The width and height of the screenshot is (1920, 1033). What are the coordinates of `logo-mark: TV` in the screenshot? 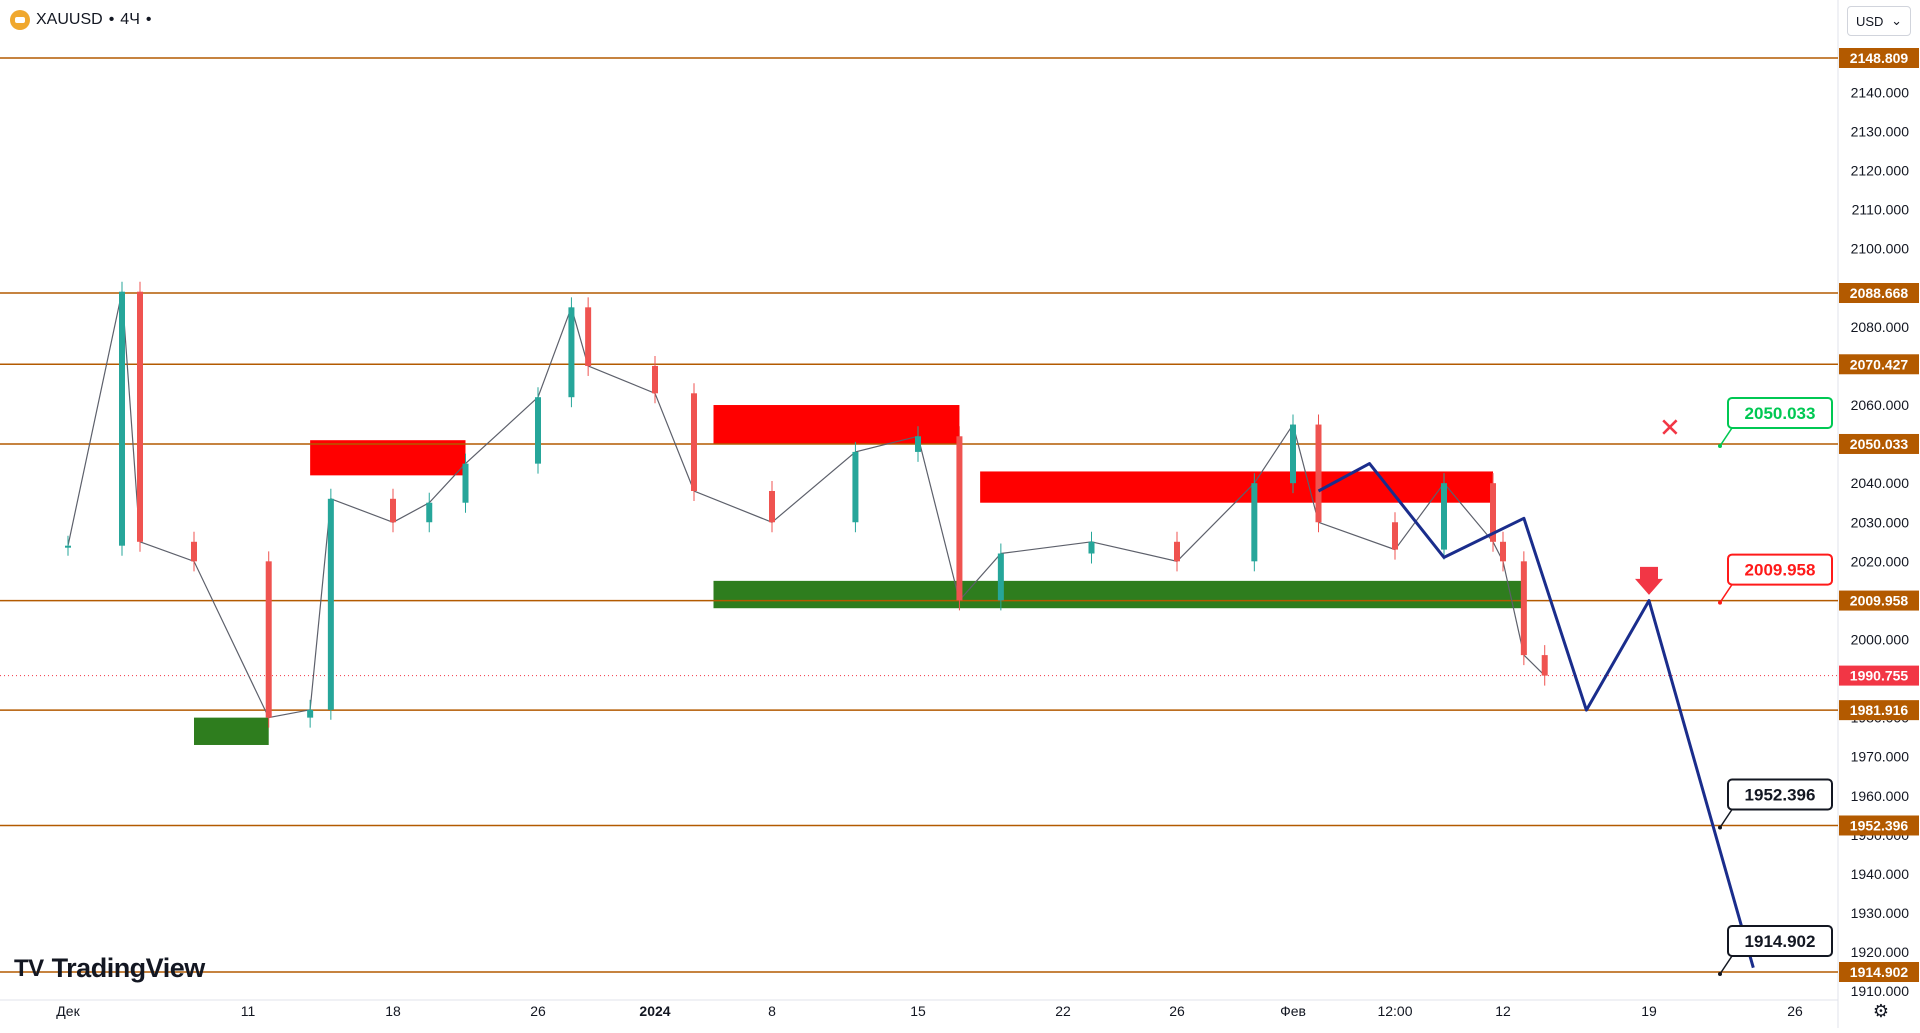 It's located at (29, 968).